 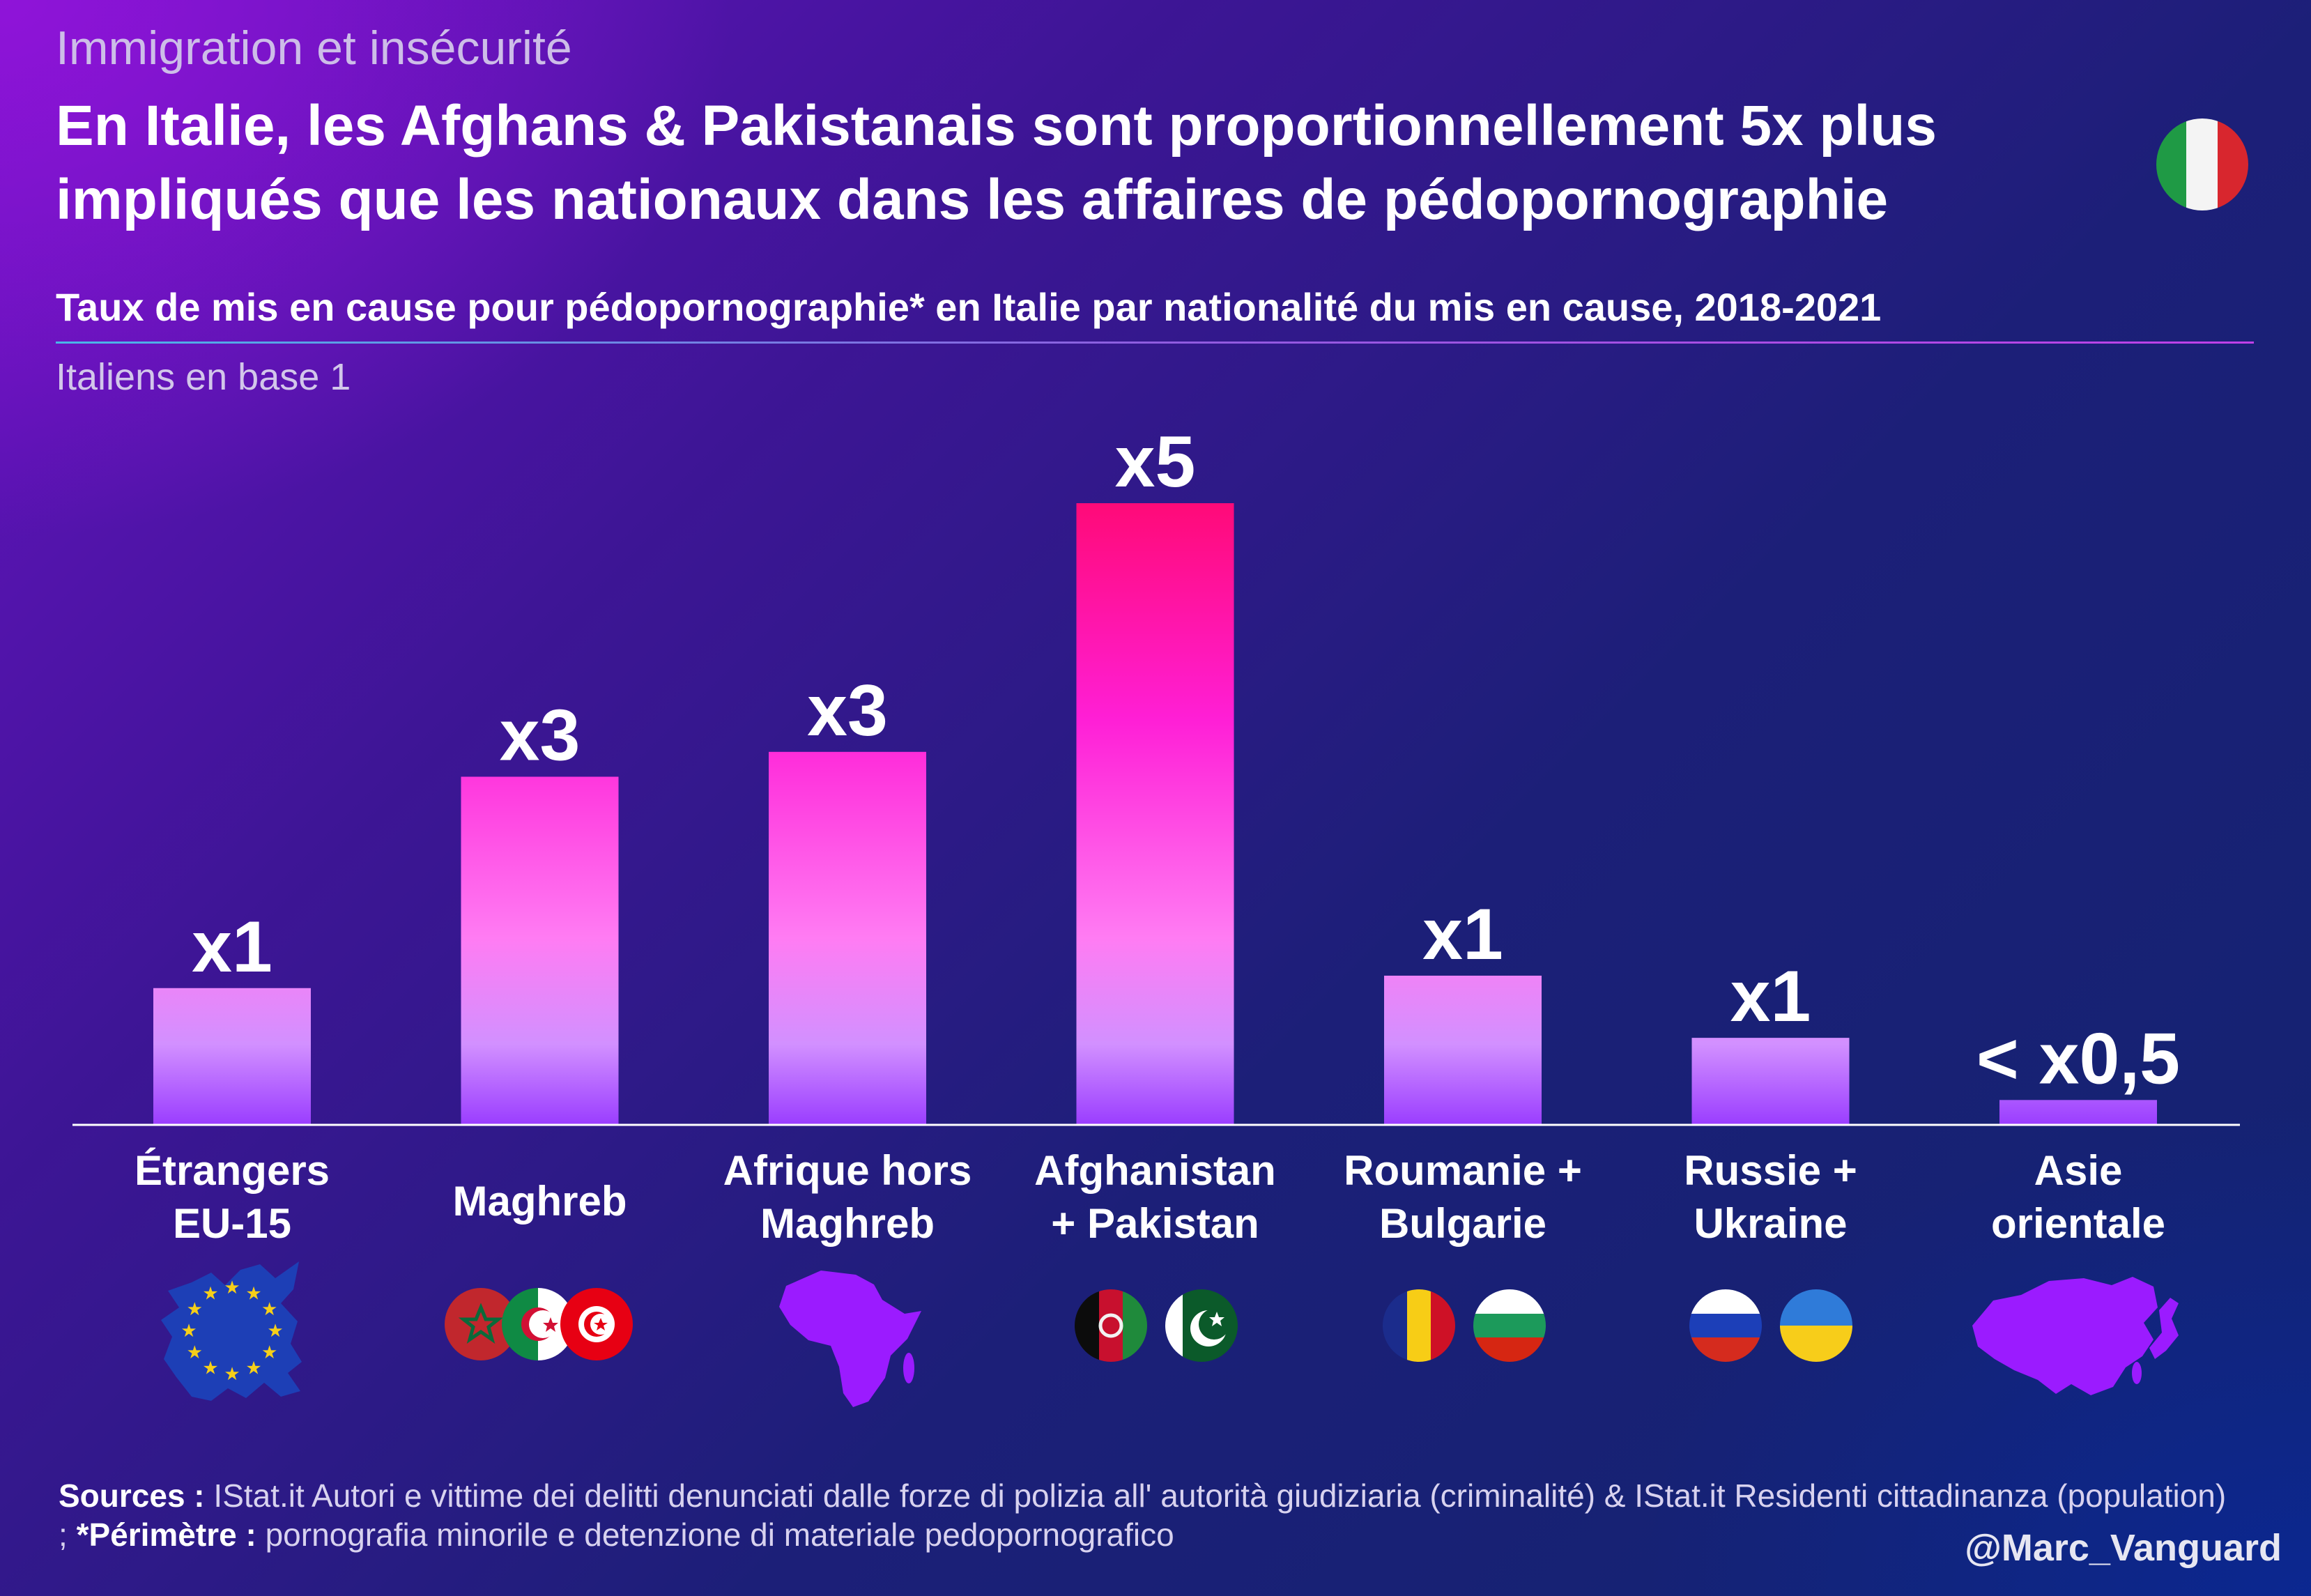 I want to click on eu-map-icon, so click(x=231, y=1331).